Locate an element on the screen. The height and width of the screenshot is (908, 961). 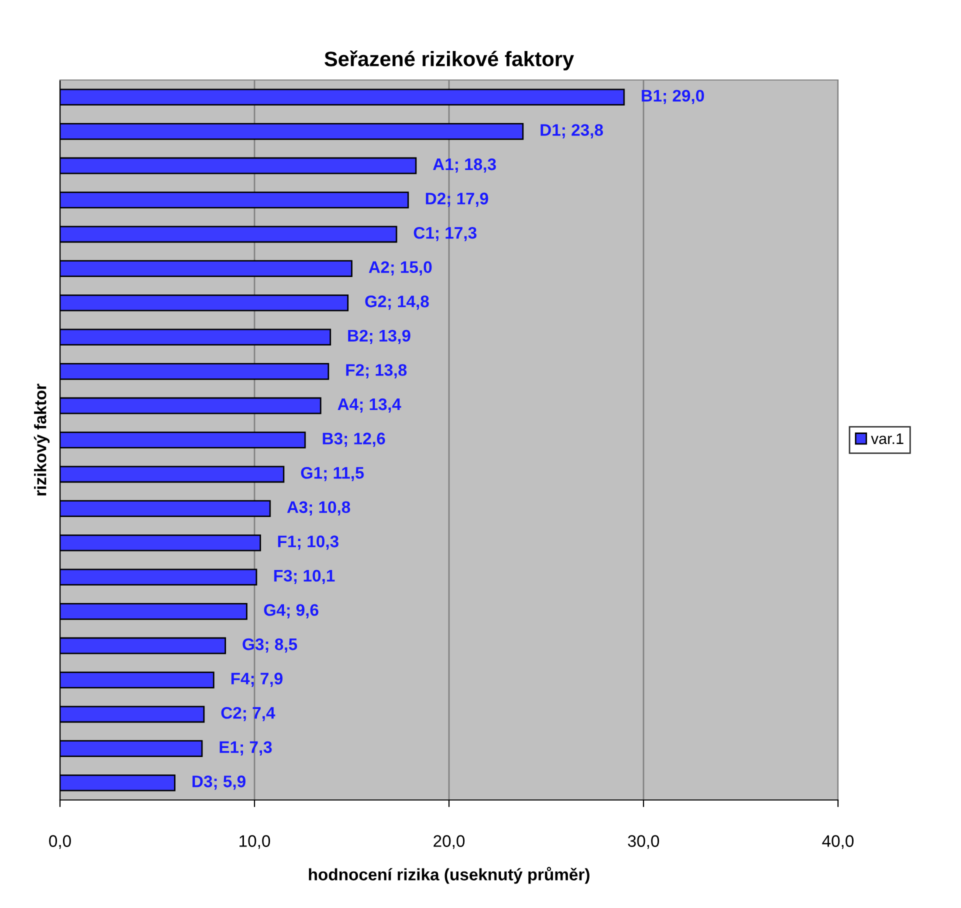
data-label: A1; 18,3 is located at coordinates (464, 165).